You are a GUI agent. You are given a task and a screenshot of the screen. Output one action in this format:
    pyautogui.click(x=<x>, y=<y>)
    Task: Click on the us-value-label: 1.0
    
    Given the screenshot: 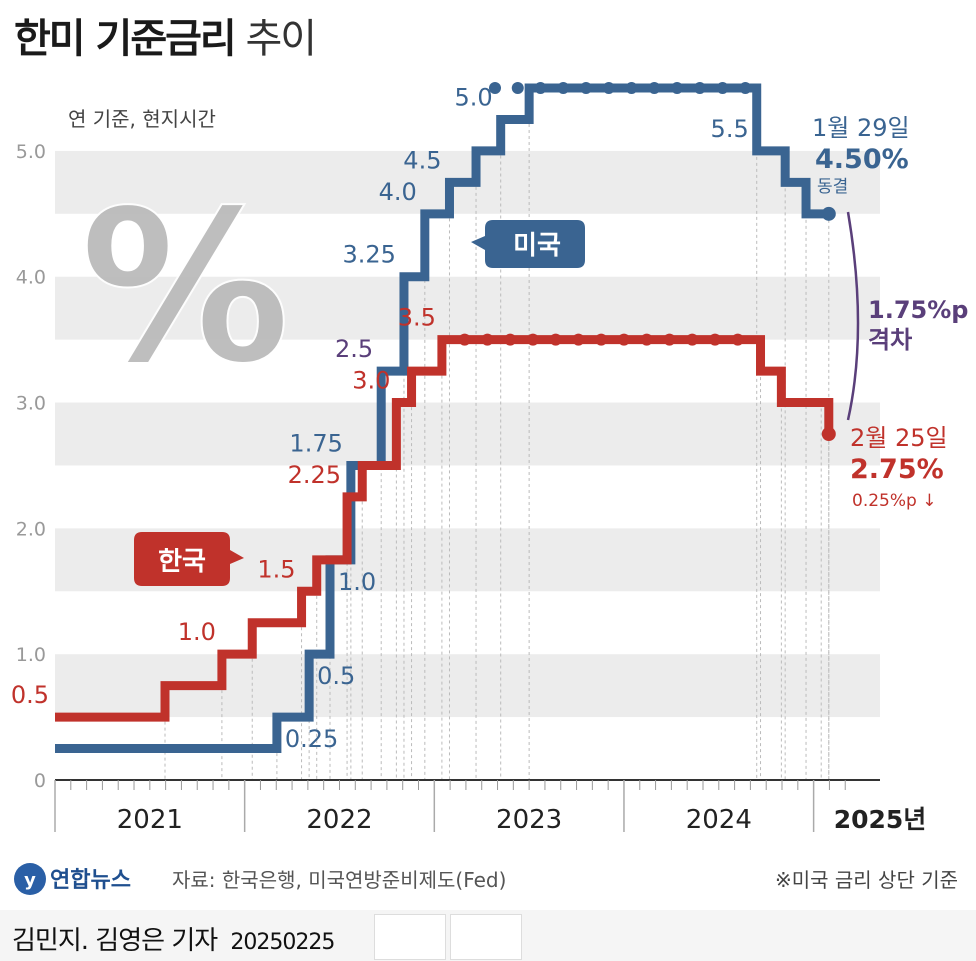 What is the action you would take?
    pyautogui.click(x=357, y=582)
    